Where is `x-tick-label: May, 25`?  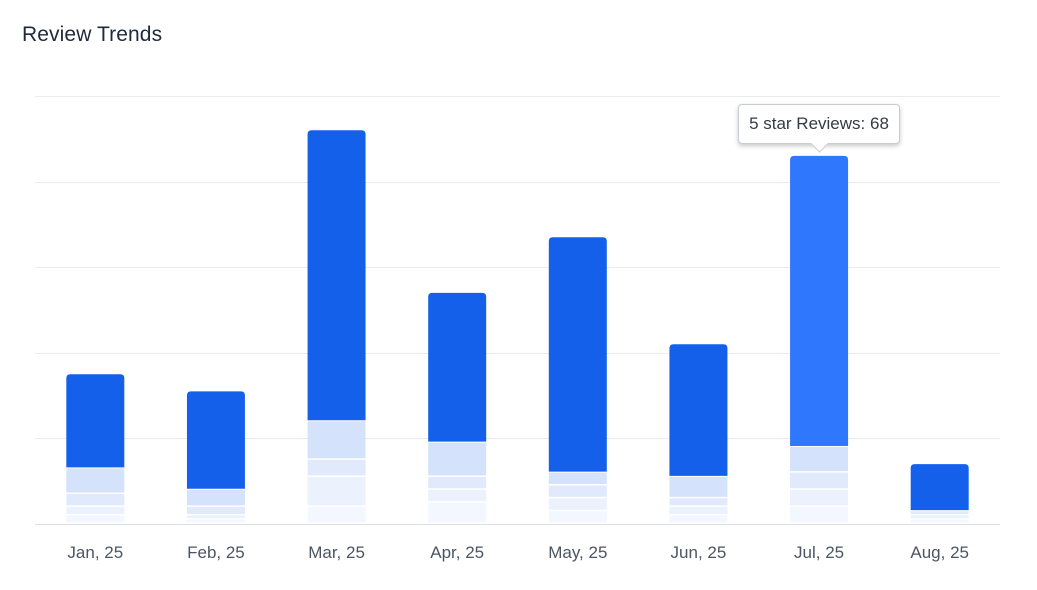 x-tick-label: May, 25 is located at coordinates (577, 552).